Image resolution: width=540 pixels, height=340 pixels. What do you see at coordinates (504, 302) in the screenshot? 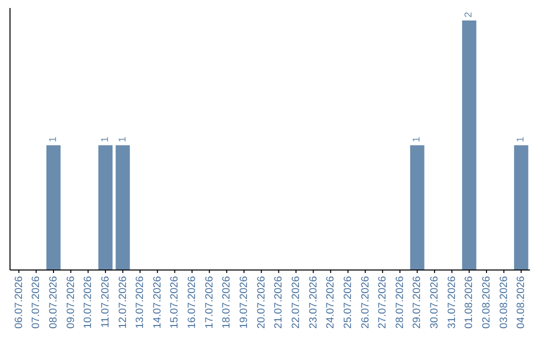
I see `x-tick-label: 03.08.2026` at bounding box center [504, 302].